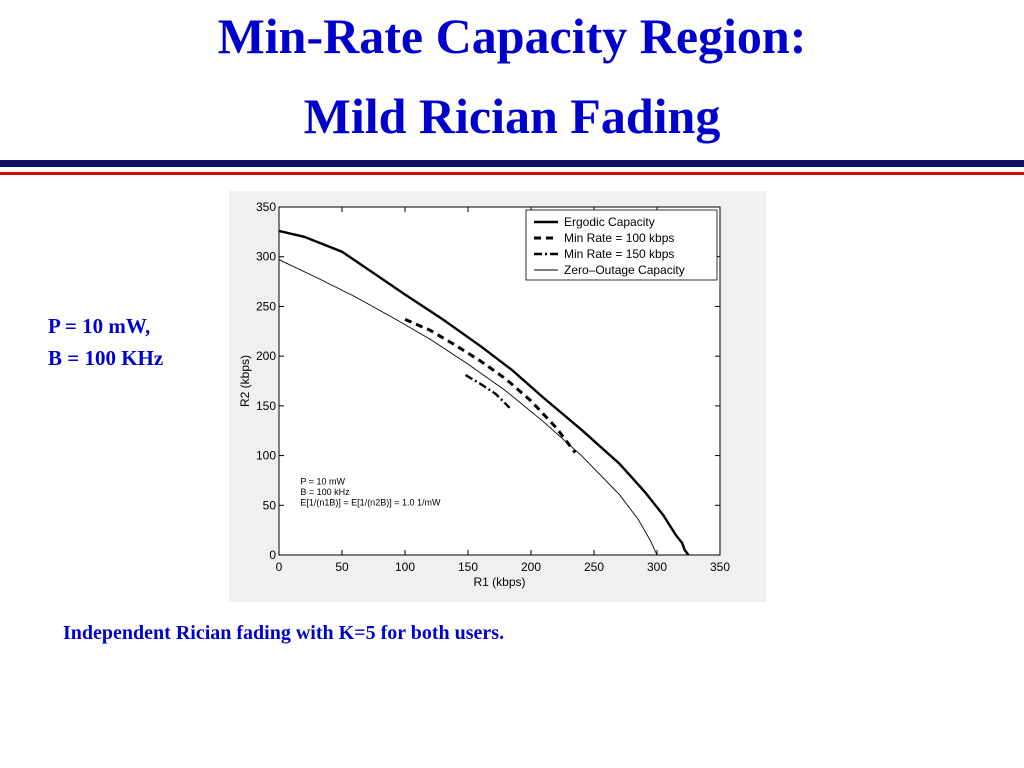 The image size is (1024, 768). What do you see at coordinates (512, 163) in the screenshot?
I see `title-divider-navy` at bounding box center [512, 163].